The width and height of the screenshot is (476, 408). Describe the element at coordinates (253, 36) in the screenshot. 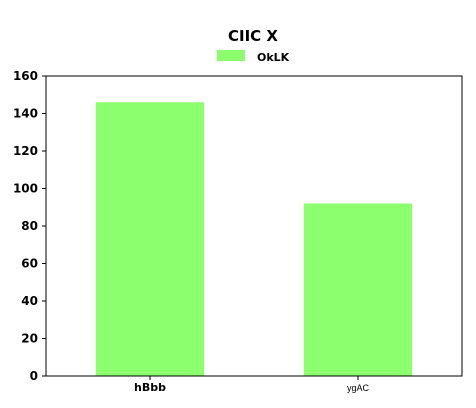

I see `chart-title: CIIC X` at that location.